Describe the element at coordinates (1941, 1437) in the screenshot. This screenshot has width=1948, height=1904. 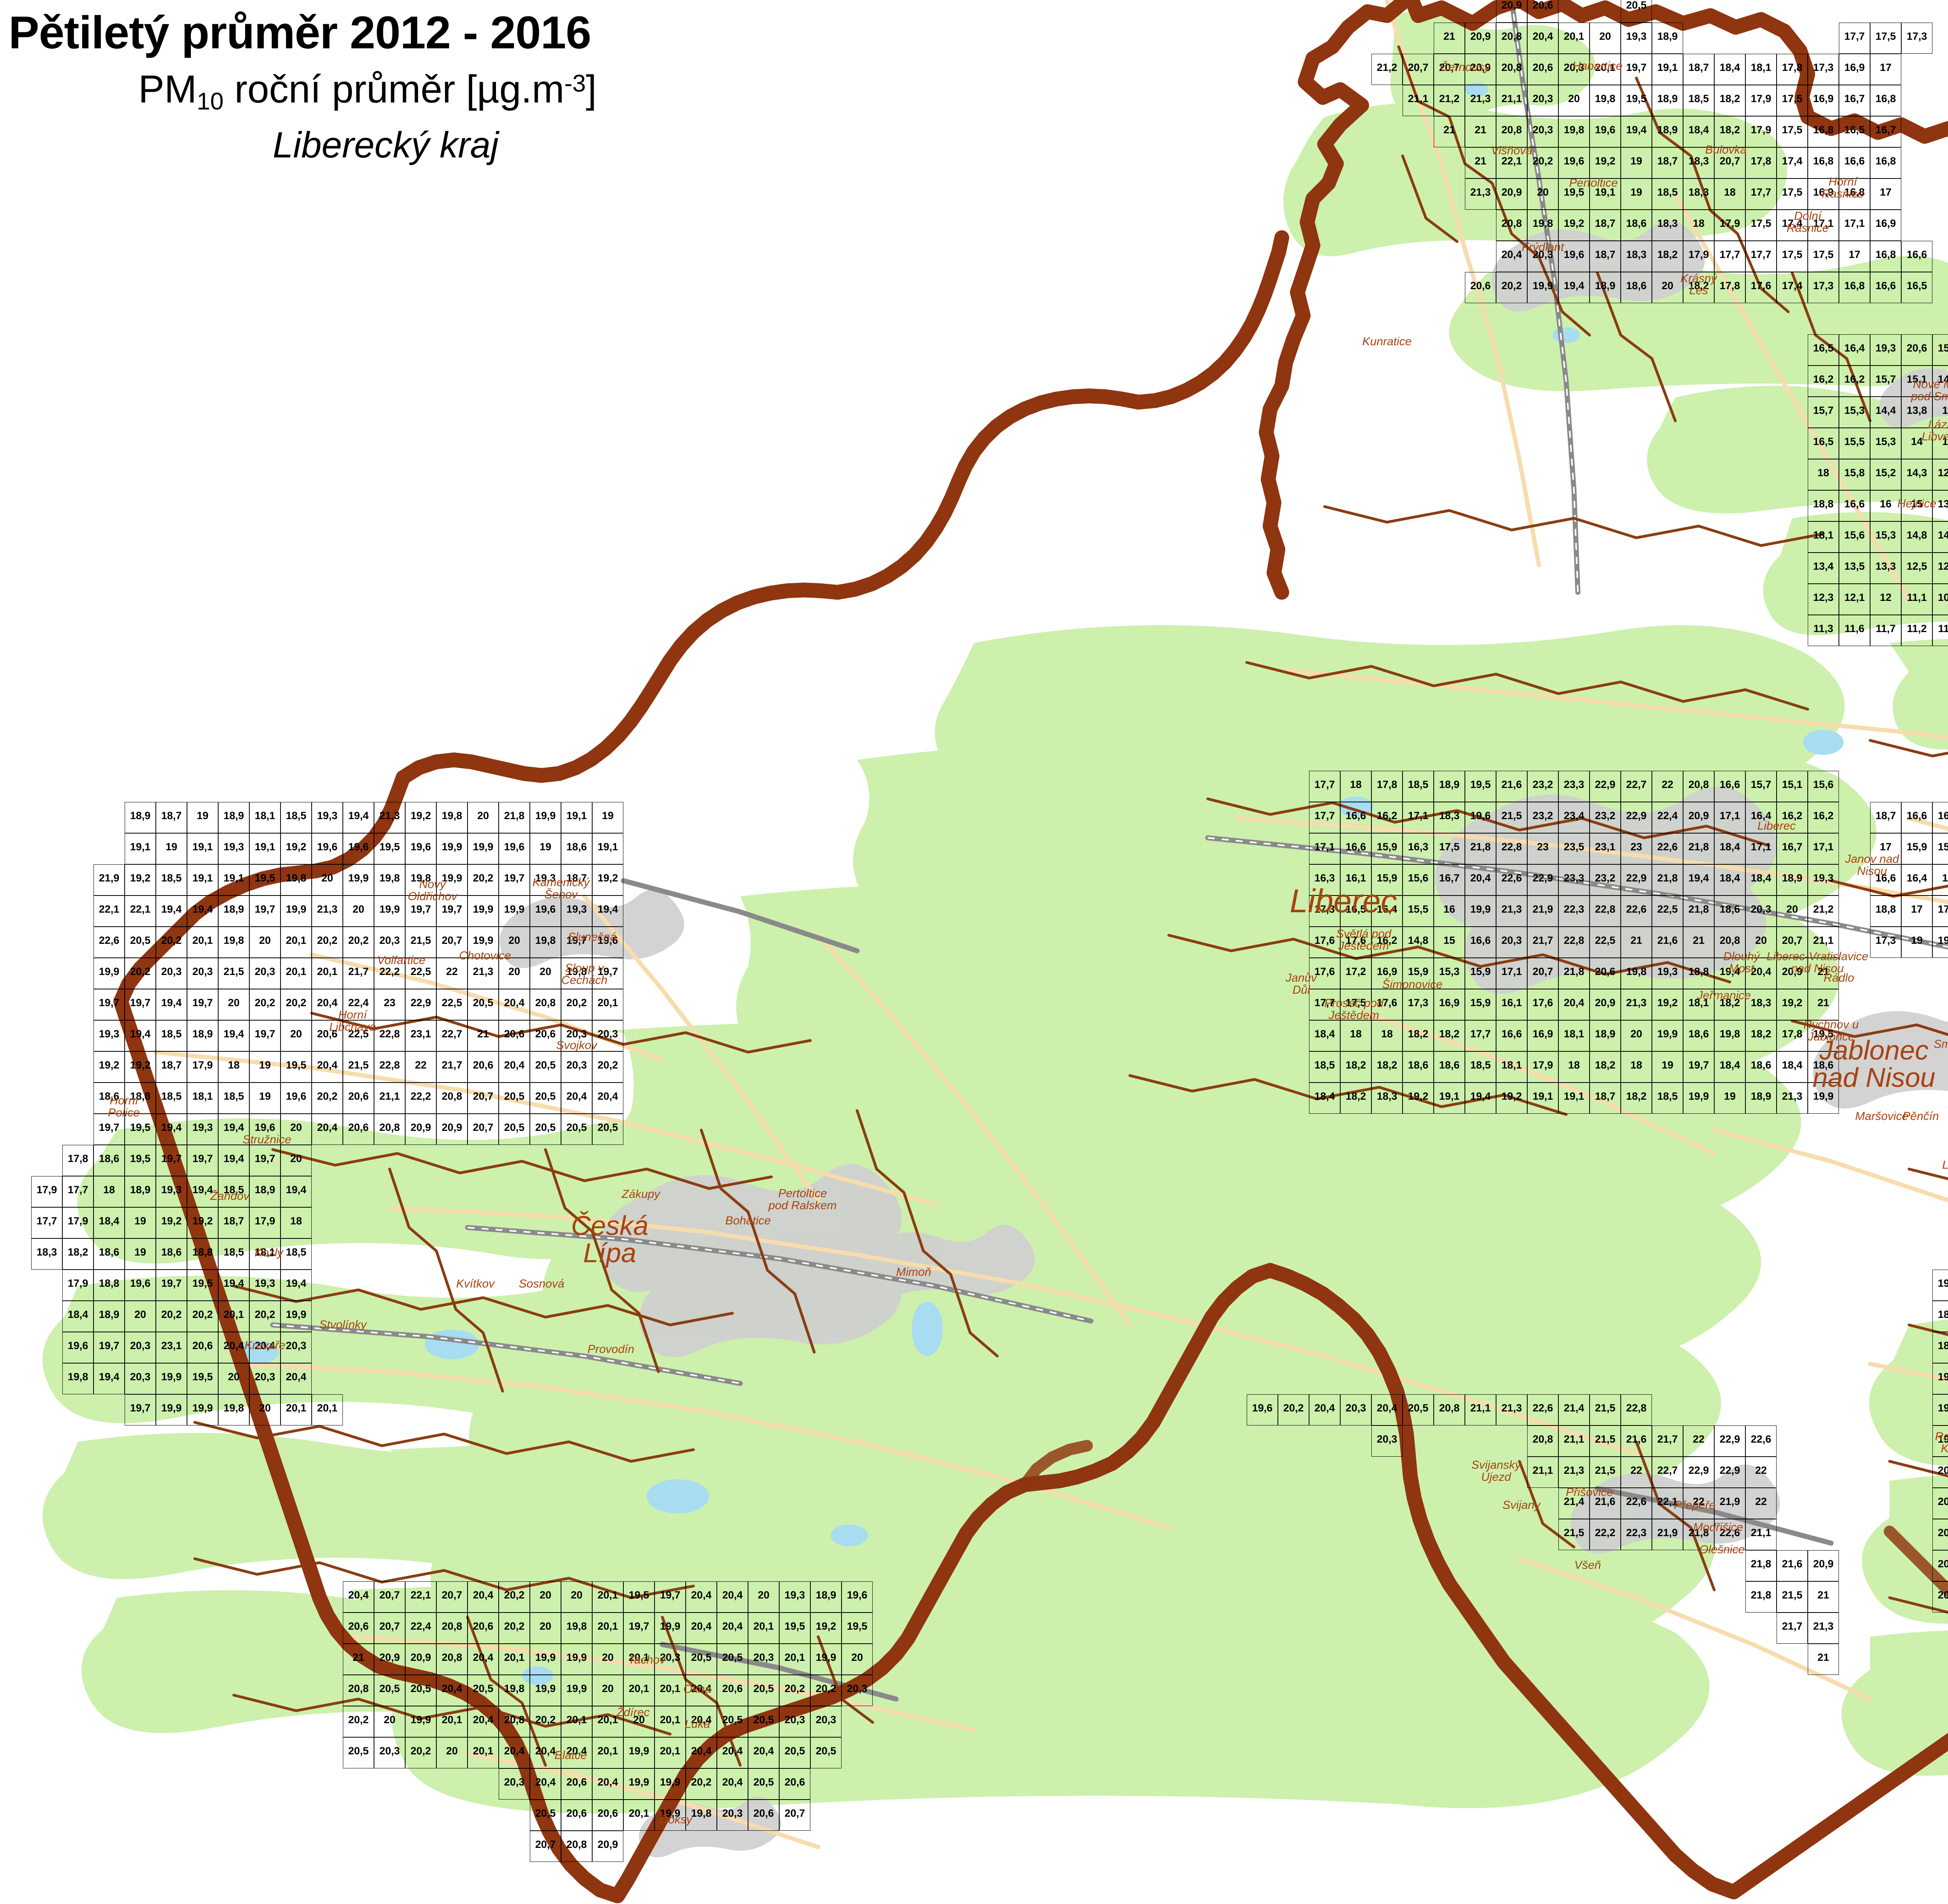
I see `place-label-line: Radostná pod` at that location.